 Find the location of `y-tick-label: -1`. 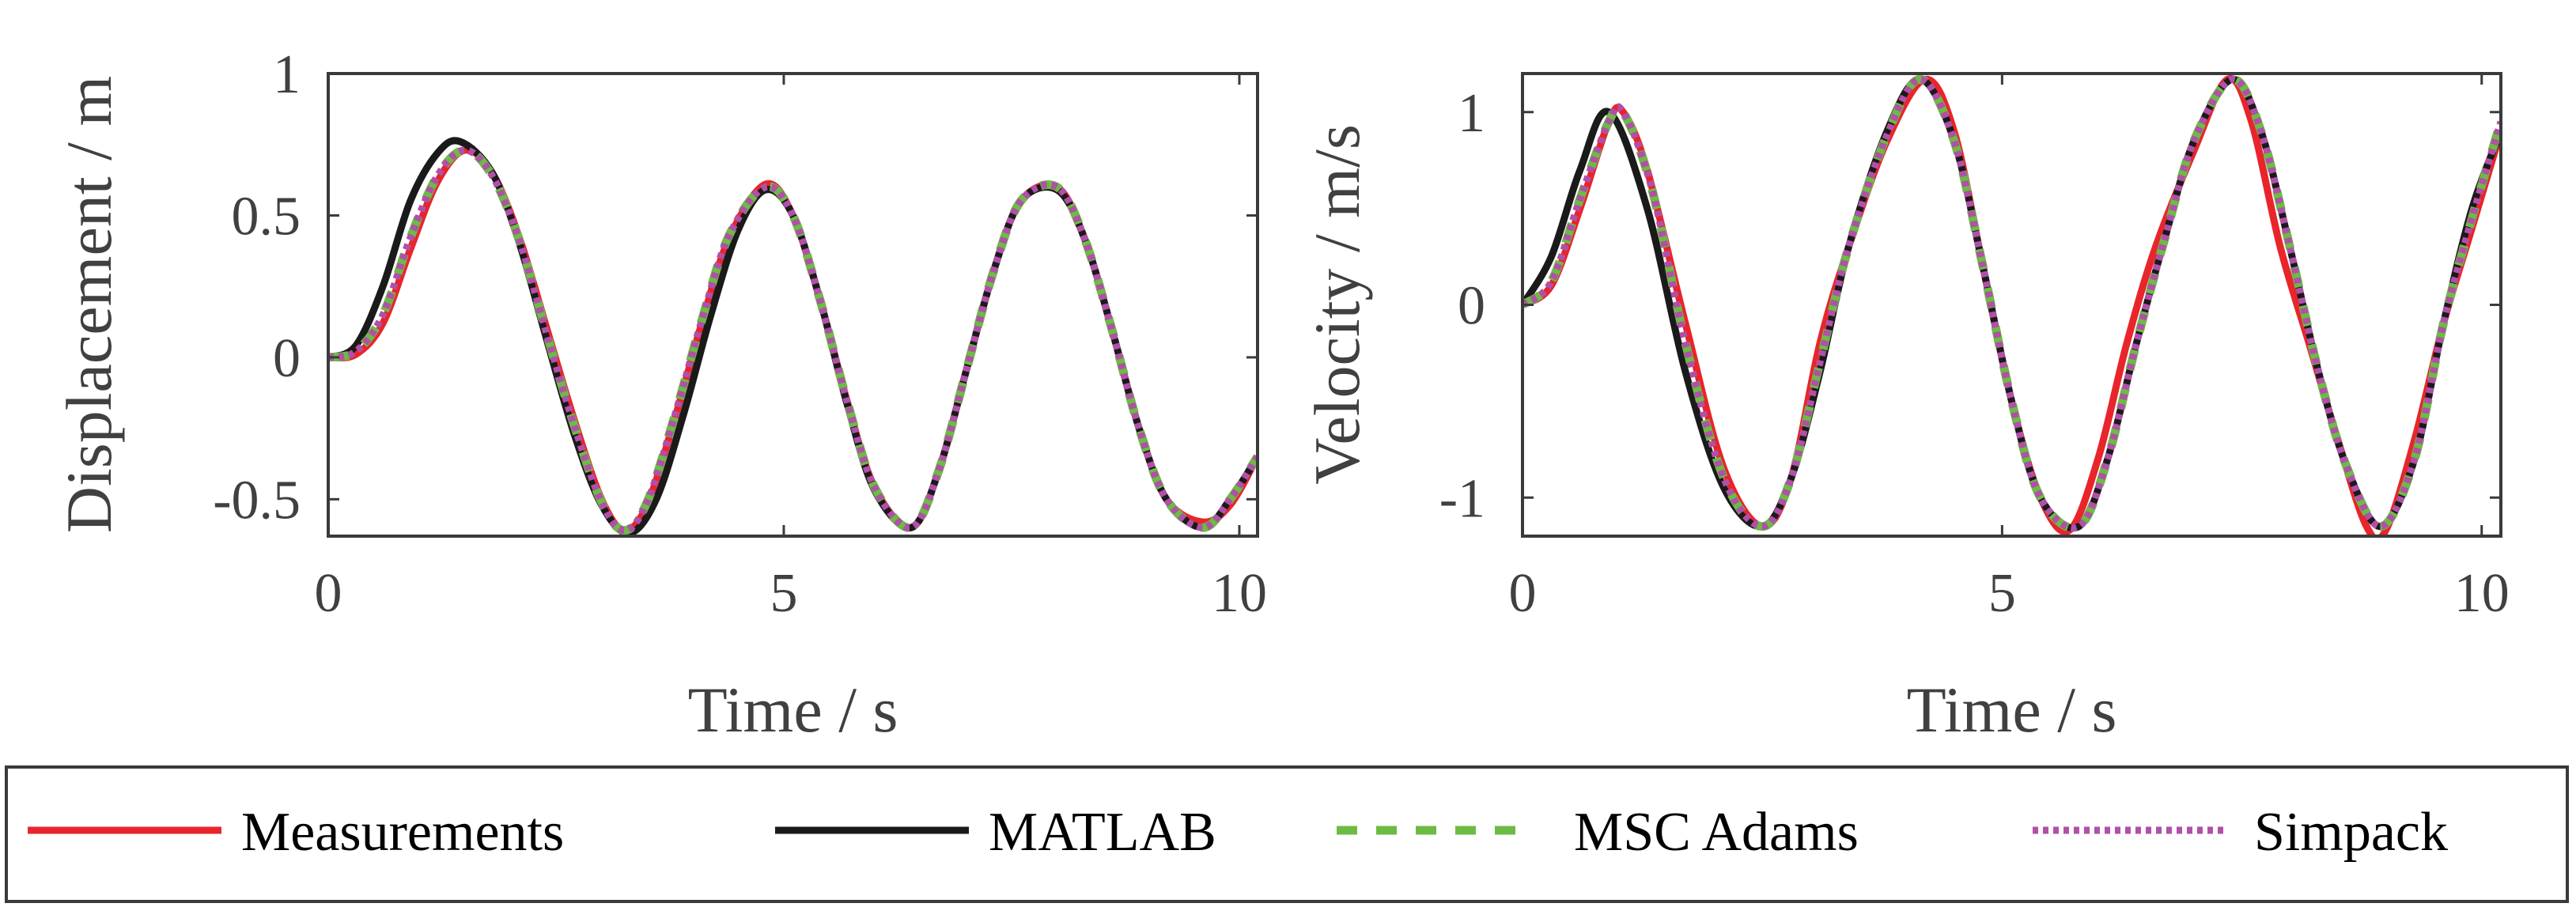

y-tick-label: -1 is located at coordinates (1462, 499).